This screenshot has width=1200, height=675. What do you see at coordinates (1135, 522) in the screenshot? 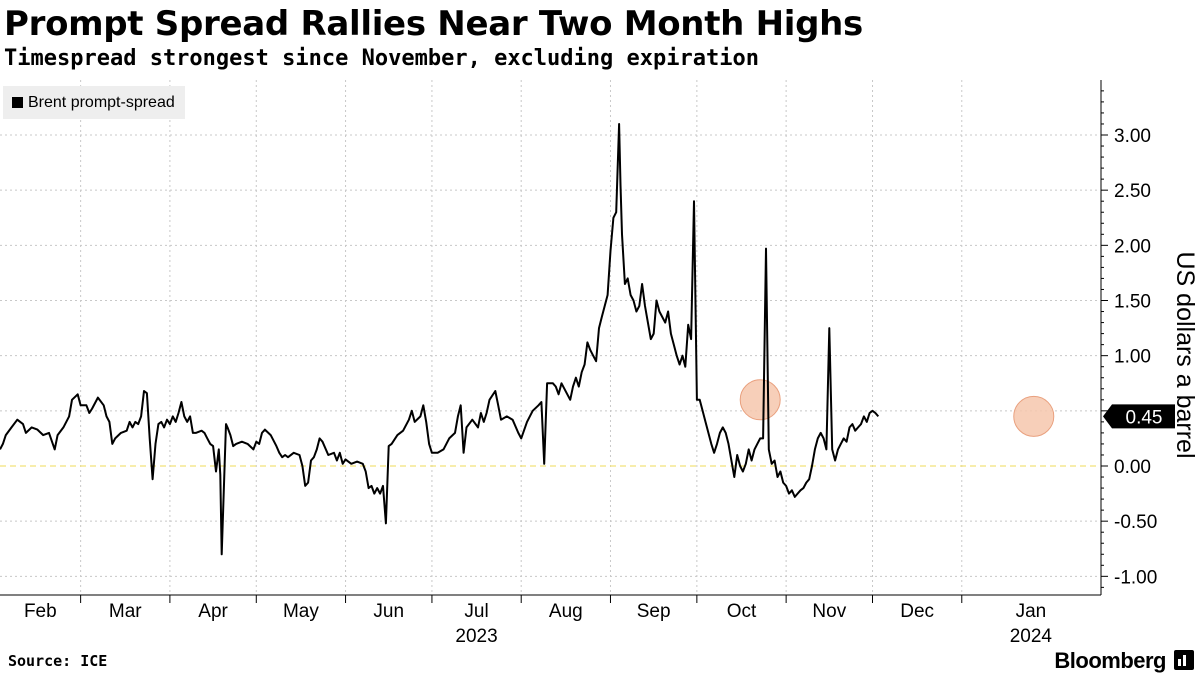
I see `y-tick-label: -0.50` at bounding box center [1135, 522].